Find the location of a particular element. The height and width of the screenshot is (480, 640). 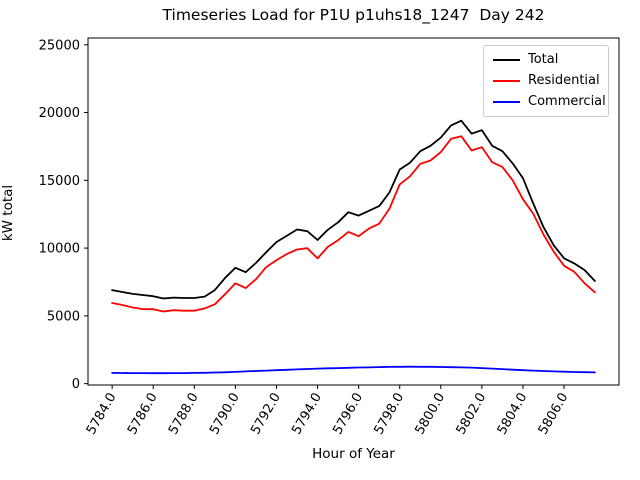

series-line-commercial is located at coordinates (353, 370).